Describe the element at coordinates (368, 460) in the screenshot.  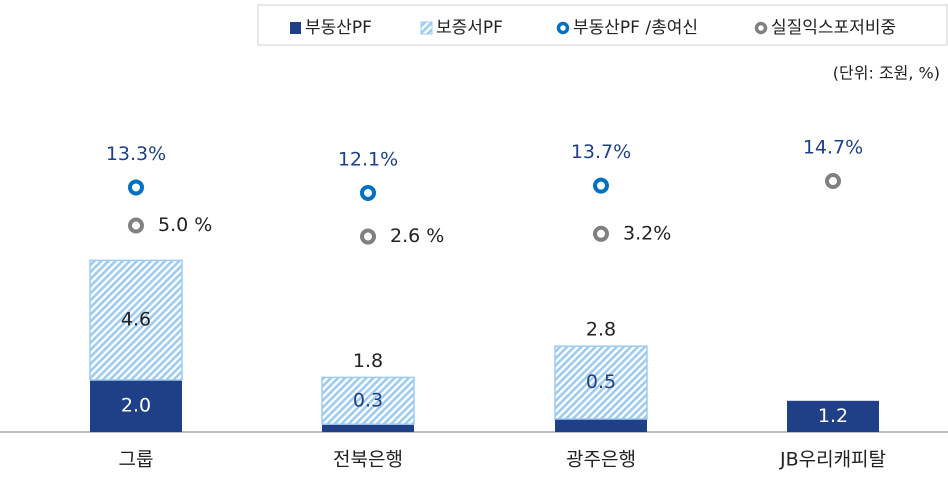
I see `x-tick-label: 전북은행` at that location.